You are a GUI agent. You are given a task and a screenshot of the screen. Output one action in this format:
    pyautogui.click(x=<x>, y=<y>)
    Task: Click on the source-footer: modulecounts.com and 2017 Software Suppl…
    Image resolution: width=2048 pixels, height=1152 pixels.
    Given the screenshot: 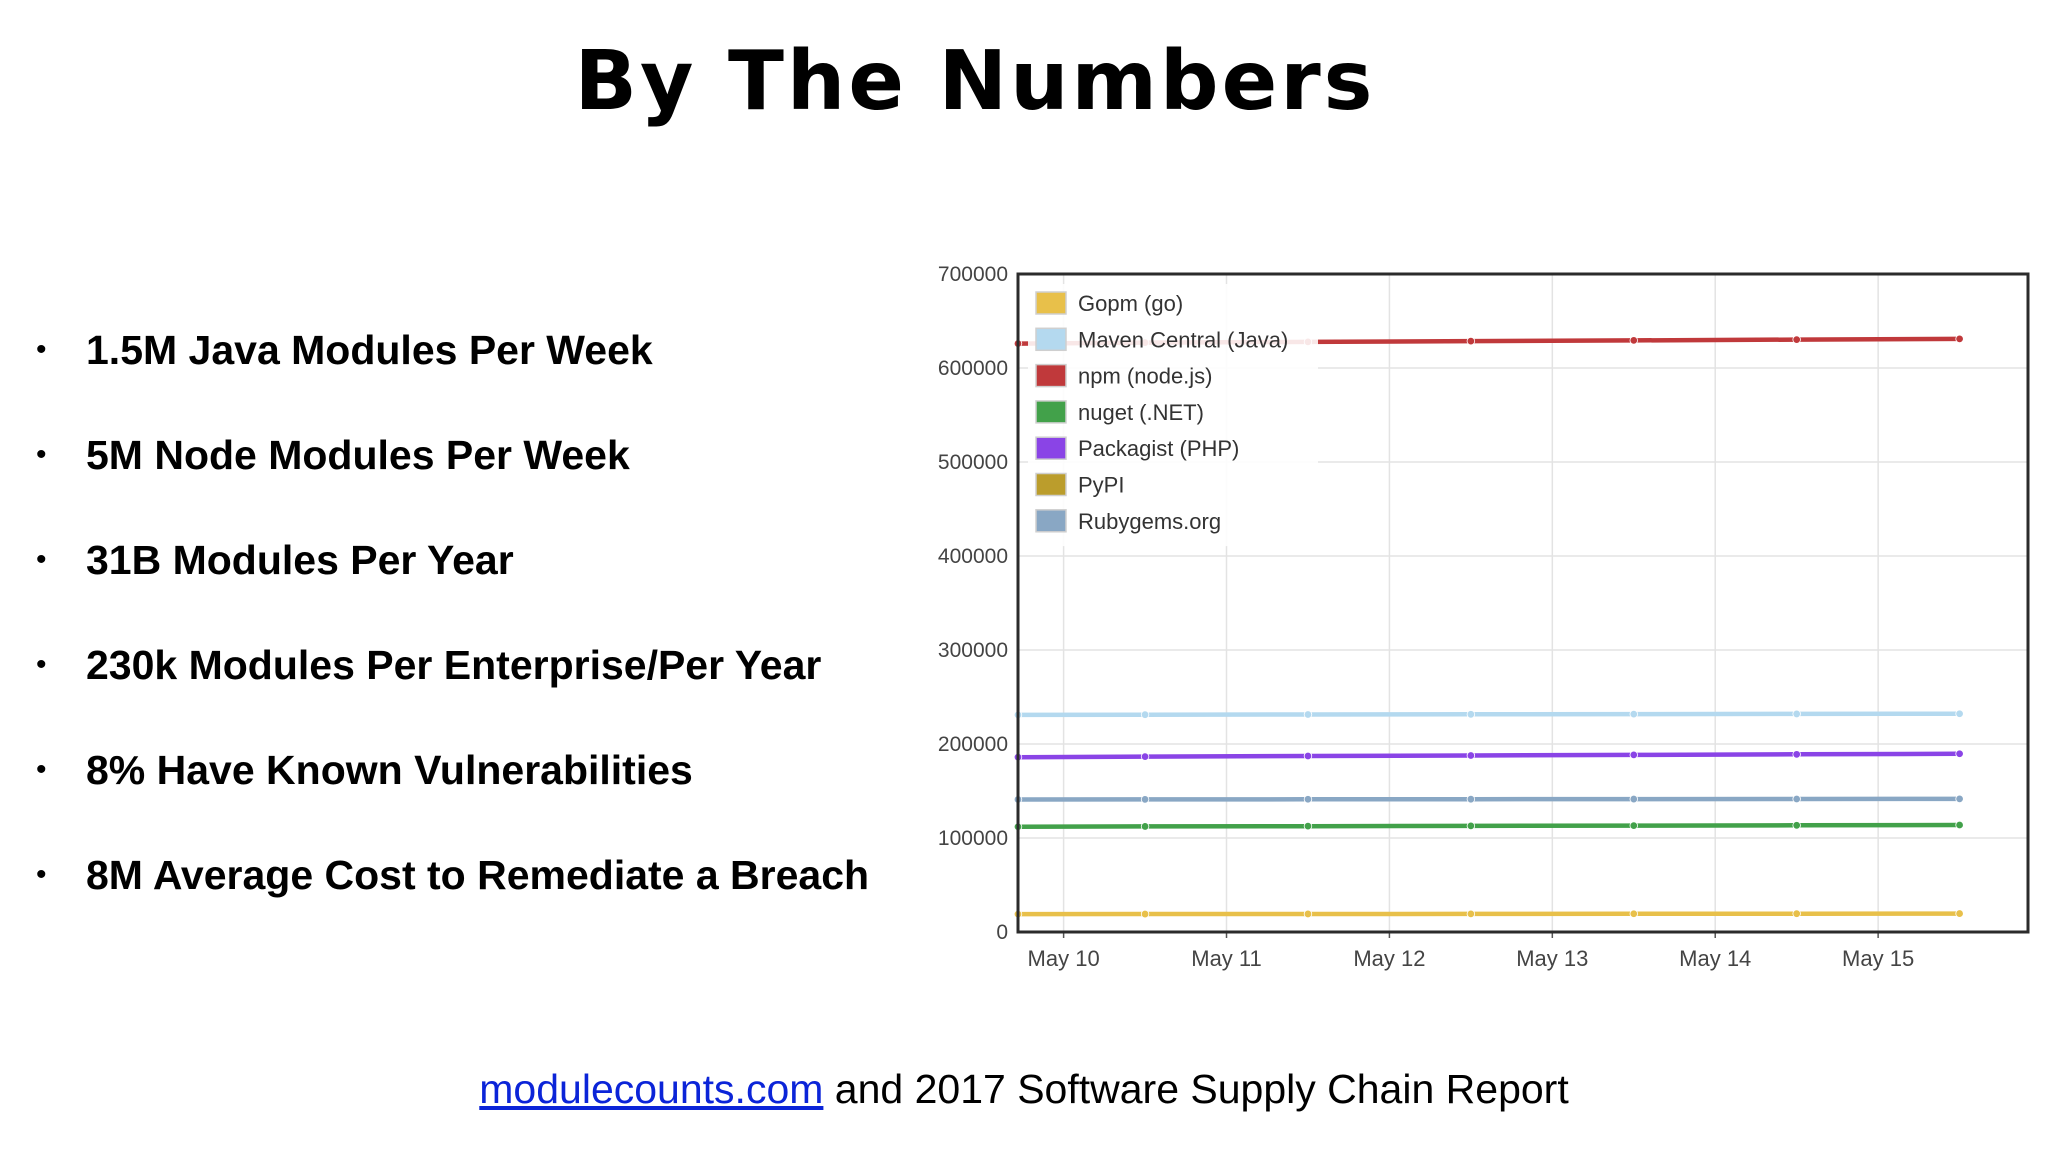 What is the action you would take?
    pyautogui.click(x=1024, y=1089)
    